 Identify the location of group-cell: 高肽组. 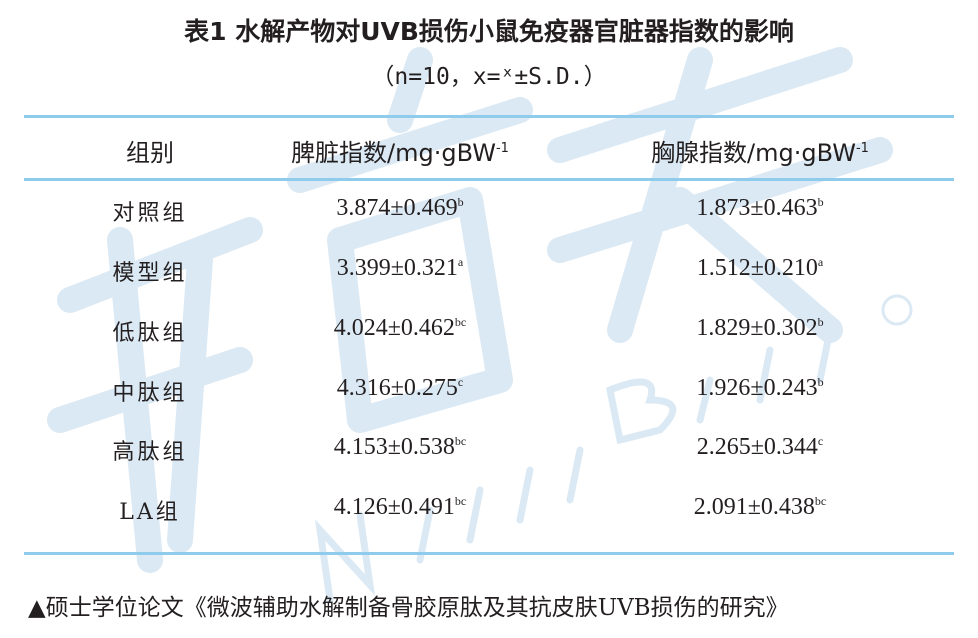
(150, 452).